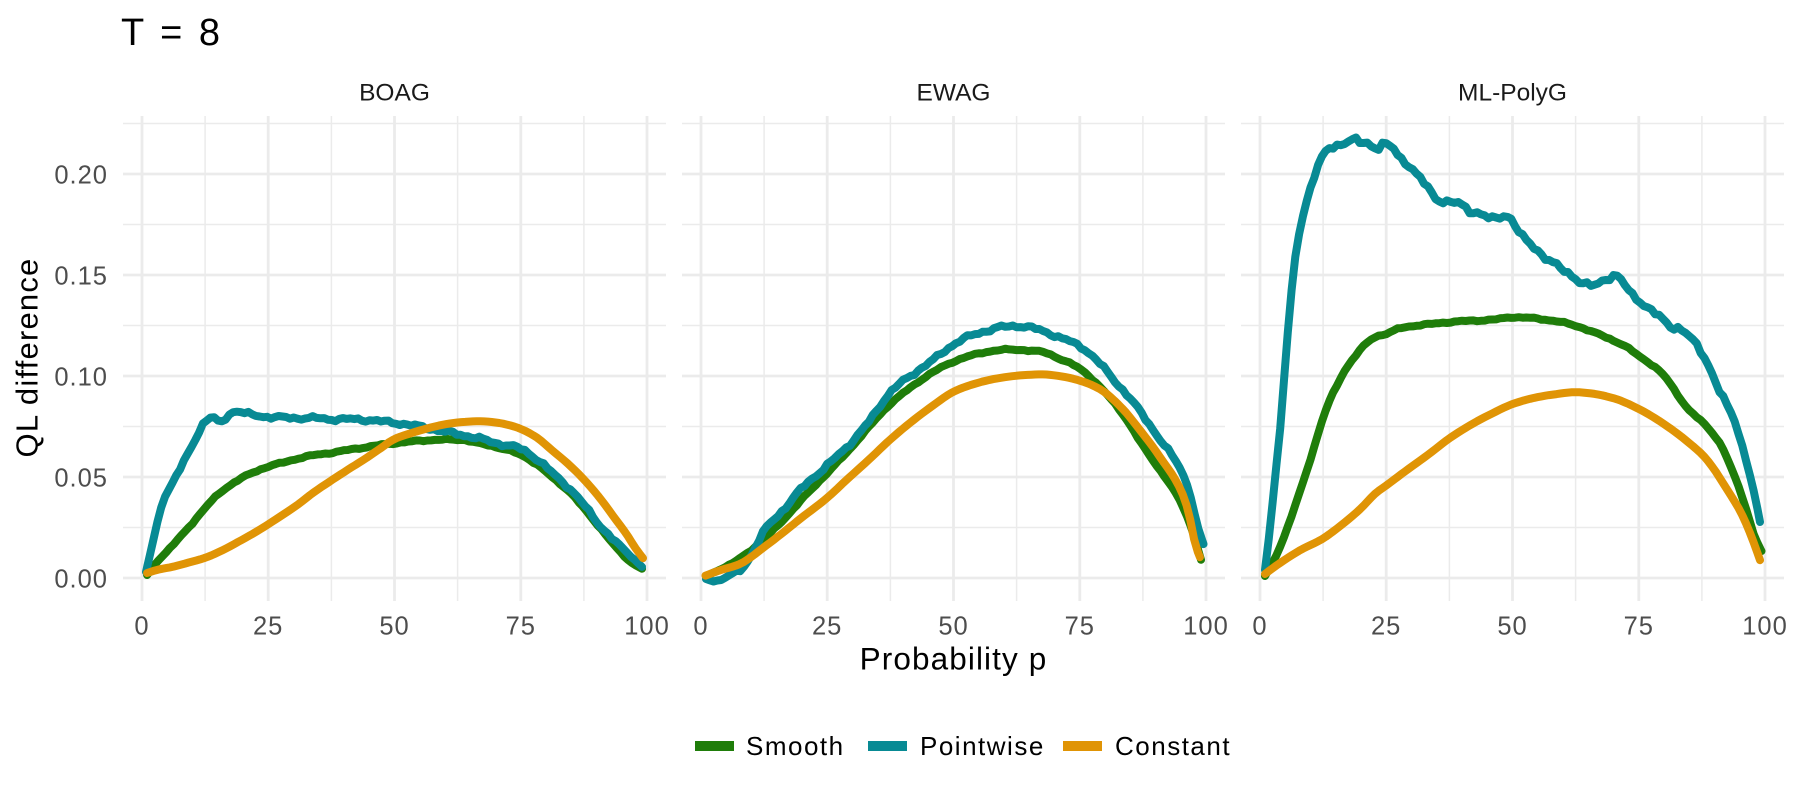 This screenshot has height=800, width=1800. Describe the element at coordinates (795, 746) in the screenshot. I see `svg-text: Smooth` at that location.